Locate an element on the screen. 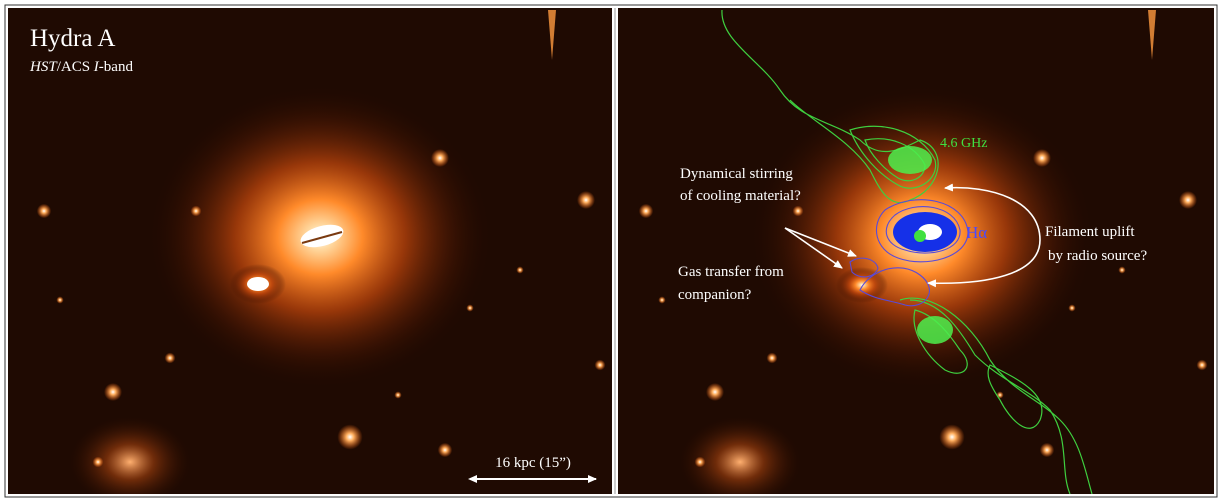 The height and width of the screenshot is (500, 1222). annotation-line: of cooling material? is located at coordinates (740, 196).